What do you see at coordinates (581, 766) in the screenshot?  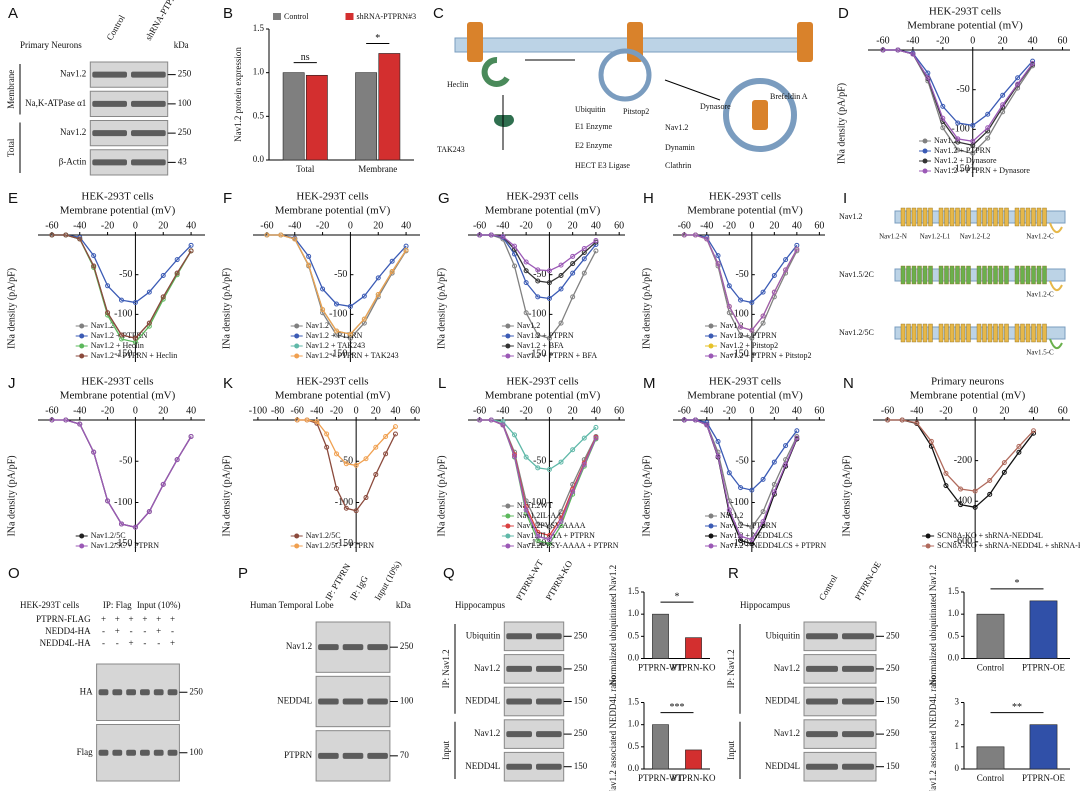 I see `kda-label: 150` at bounding box center [581, 766].